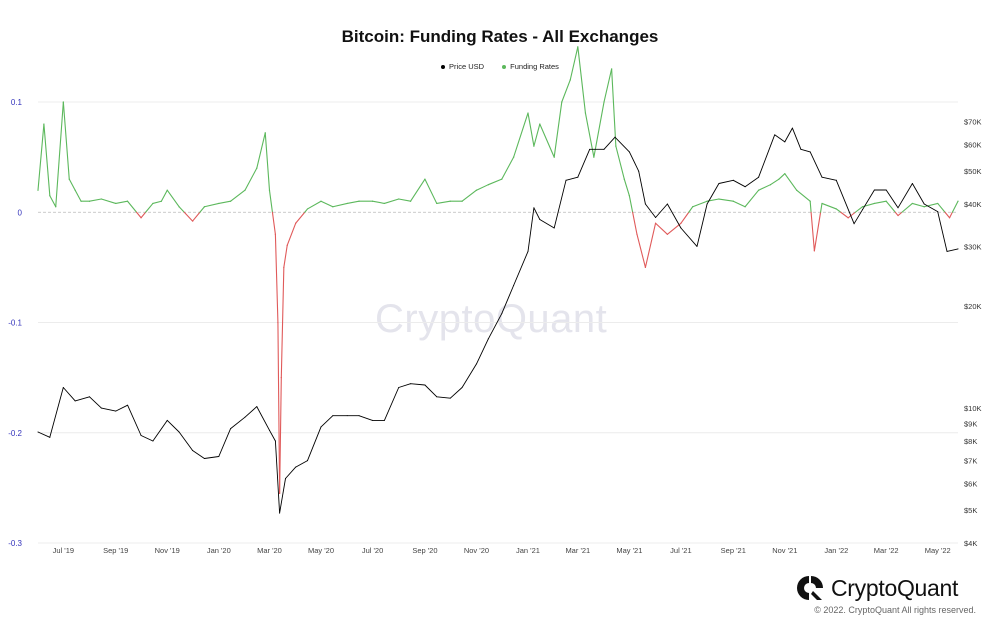 The image size is (1000, 630). What do you see at coordinates (219, 550) in the screenshot?
I see `x-tick-label: Jan '20` at bounding box center [219, 550].